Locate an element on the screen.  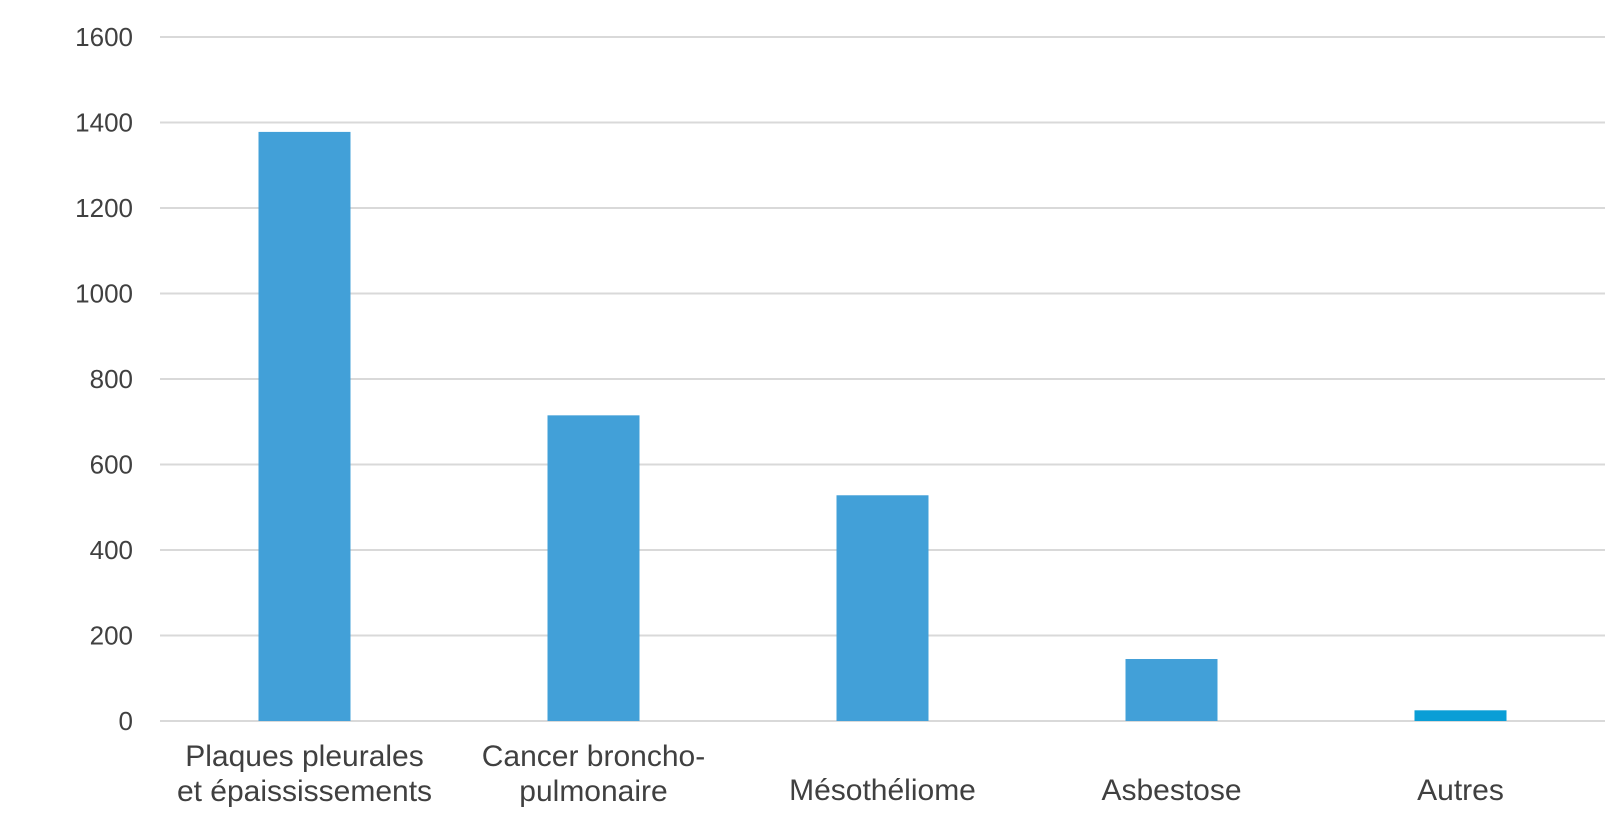
y-tick-label: 1600 is located at coordinates (104, 37).